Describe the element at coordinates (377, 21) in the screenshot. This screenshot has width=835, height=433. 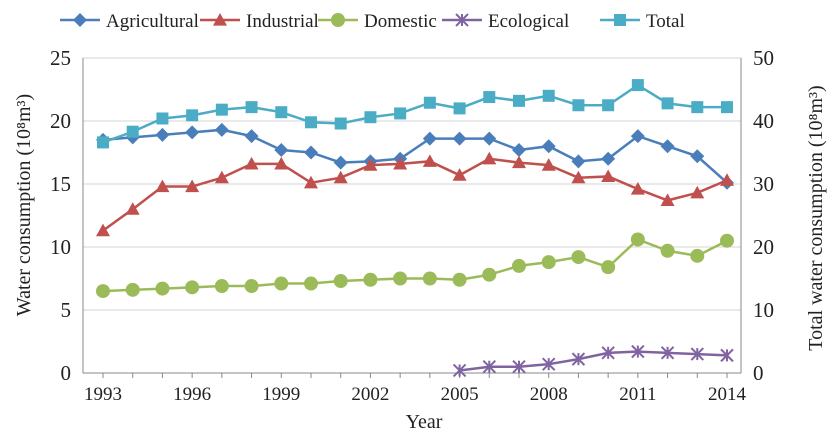
I see `legend-item-domestic: Domestic` at that location.